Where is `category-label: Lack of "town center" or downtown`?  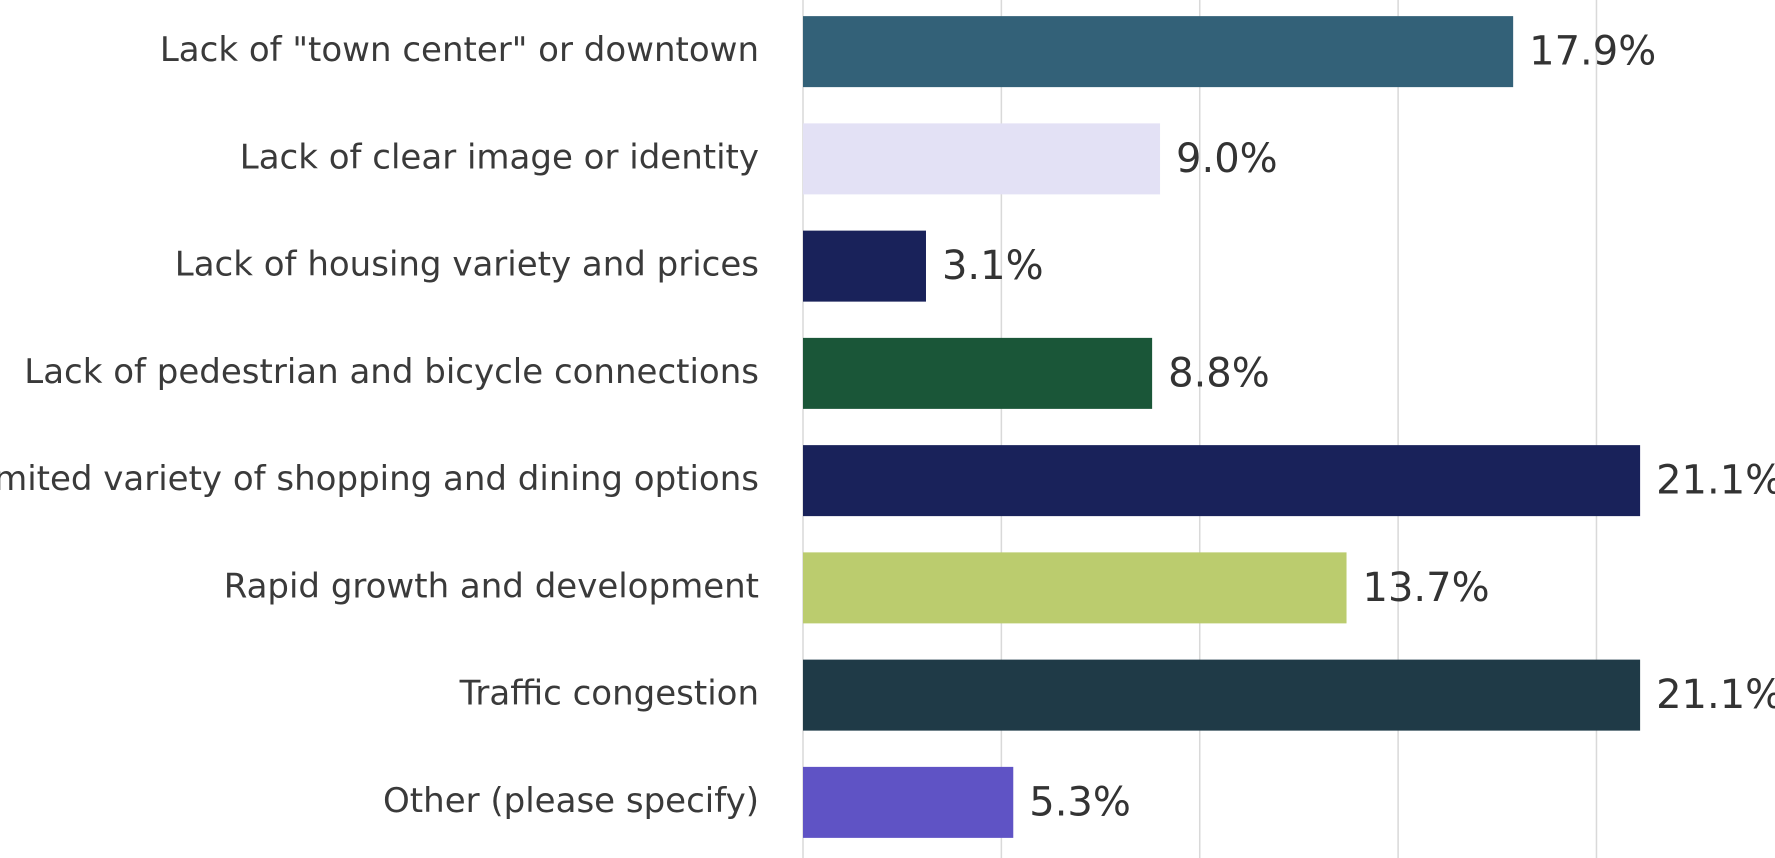
category-label: Lack of "town center" or downtown is located at coordinates (459, 50).